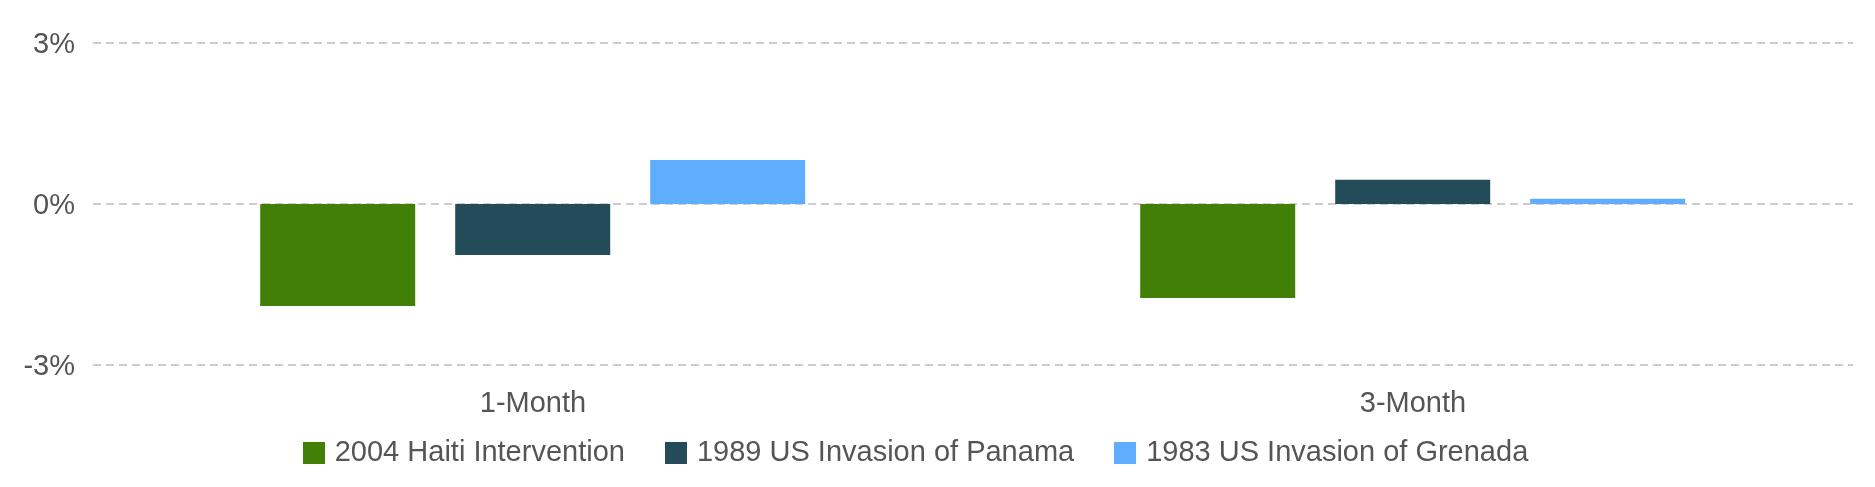 This screenshot has height=487, width=1875. What do you see at coordinates (54, 204) in the screenshot?
I see `y-tick-label: 0%` at bounding box center [54, 204].